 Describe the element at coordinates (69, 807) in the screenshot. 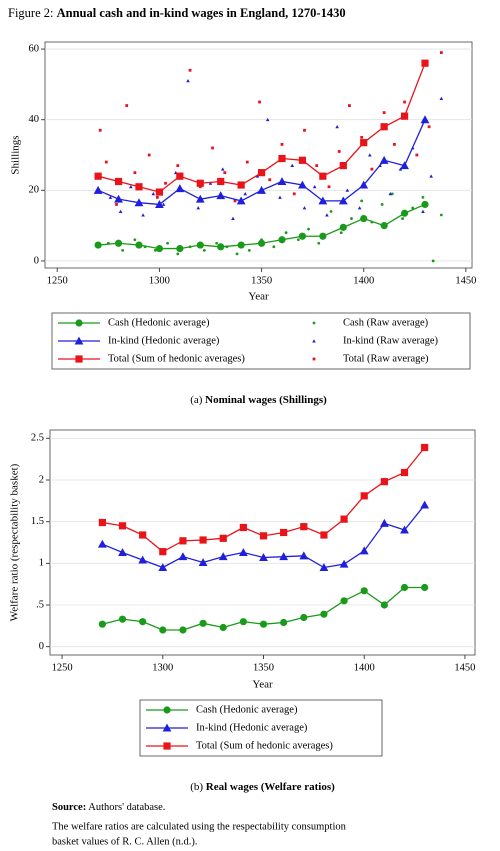

I see `source-label: Source:` at that location.